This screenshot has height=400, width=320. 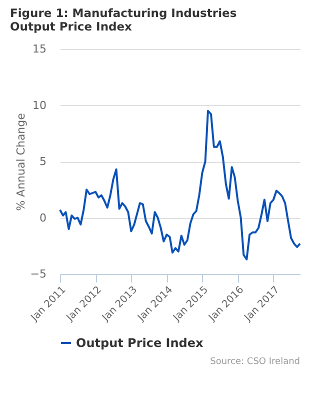 I want to click on source-note: Source: CSO Ireland, so click(x=255, y=362).